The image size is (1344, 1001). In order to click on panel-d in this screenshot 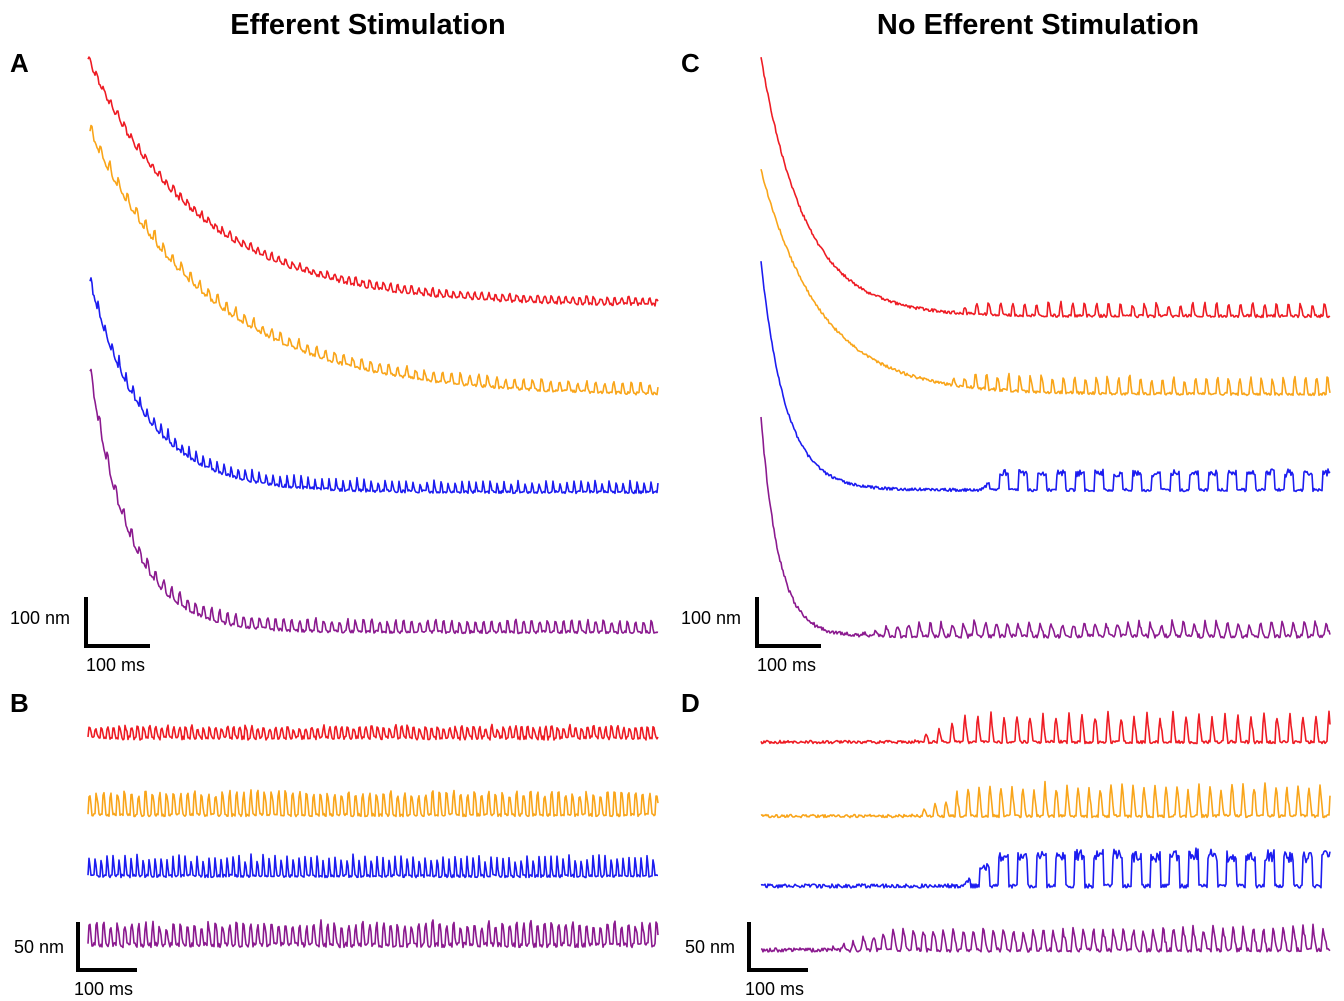, I will do `click(1045, 831)`.